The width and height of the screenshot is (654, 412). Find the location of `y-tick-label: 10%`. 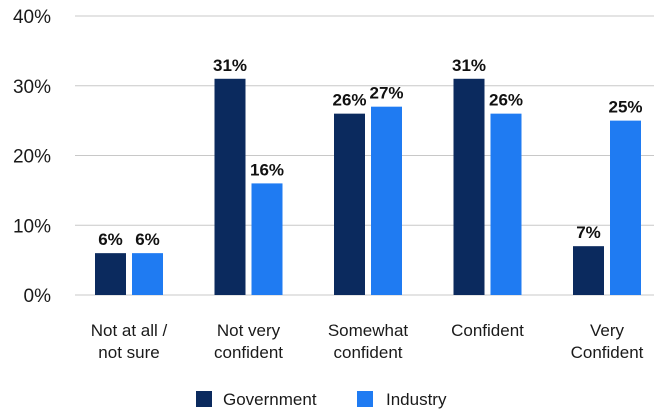

y-tick-label: 10% is located at coordinates (32, 226).